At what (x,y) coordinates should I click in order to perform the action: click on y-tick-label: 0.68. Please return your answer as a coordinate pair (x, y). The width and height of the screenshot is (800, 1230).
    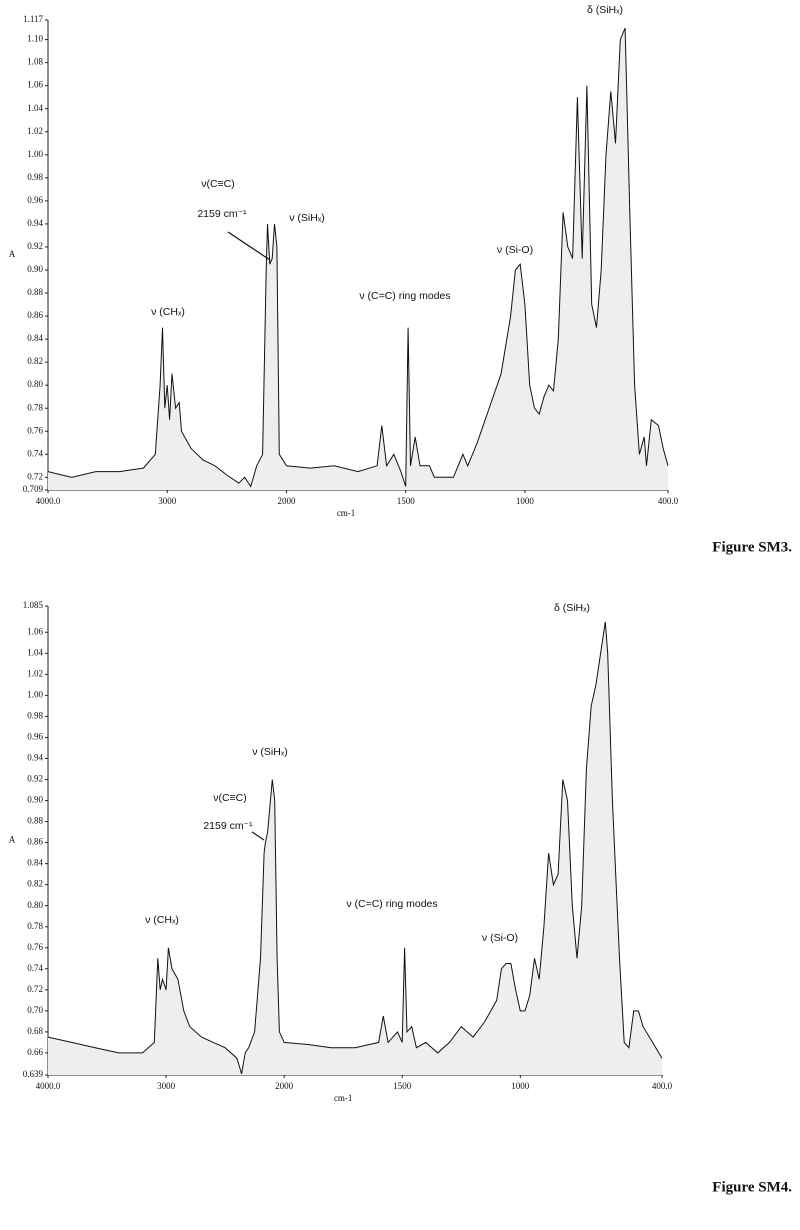
    Looking at the image, I should click on (35, 1031).